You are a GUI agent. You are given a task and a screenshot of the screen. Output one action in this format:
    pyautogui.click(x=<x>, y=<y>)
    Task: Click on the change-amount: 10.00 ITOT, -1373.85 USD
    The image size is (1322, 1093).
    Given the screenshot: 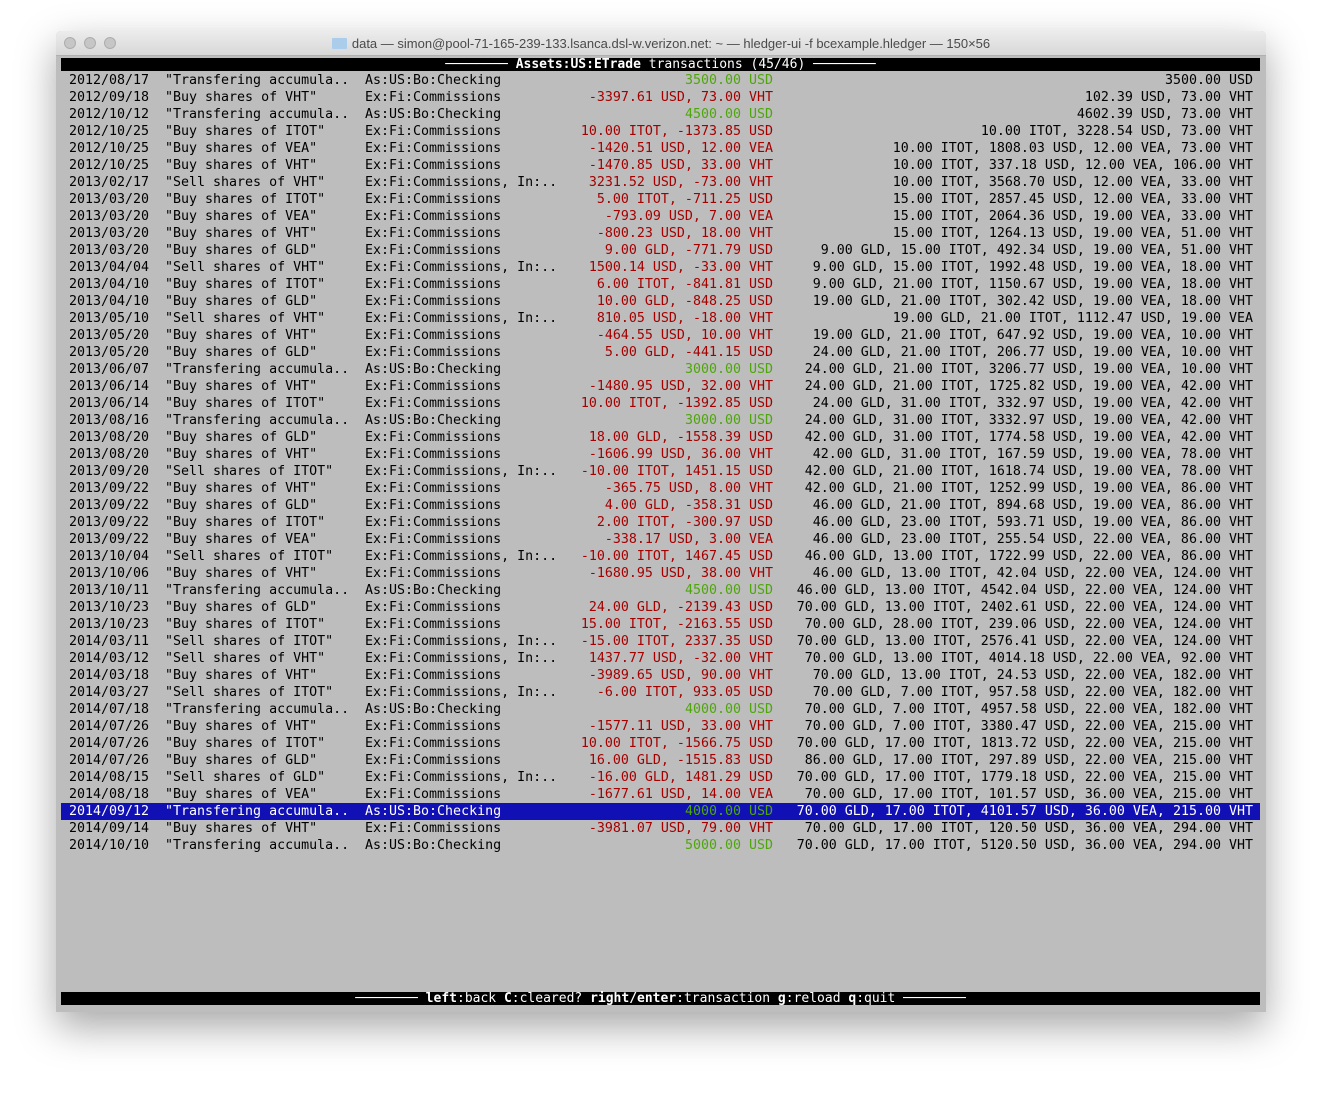 What is the action you would take?
    pyautogui.click(x=676, y=131)
    